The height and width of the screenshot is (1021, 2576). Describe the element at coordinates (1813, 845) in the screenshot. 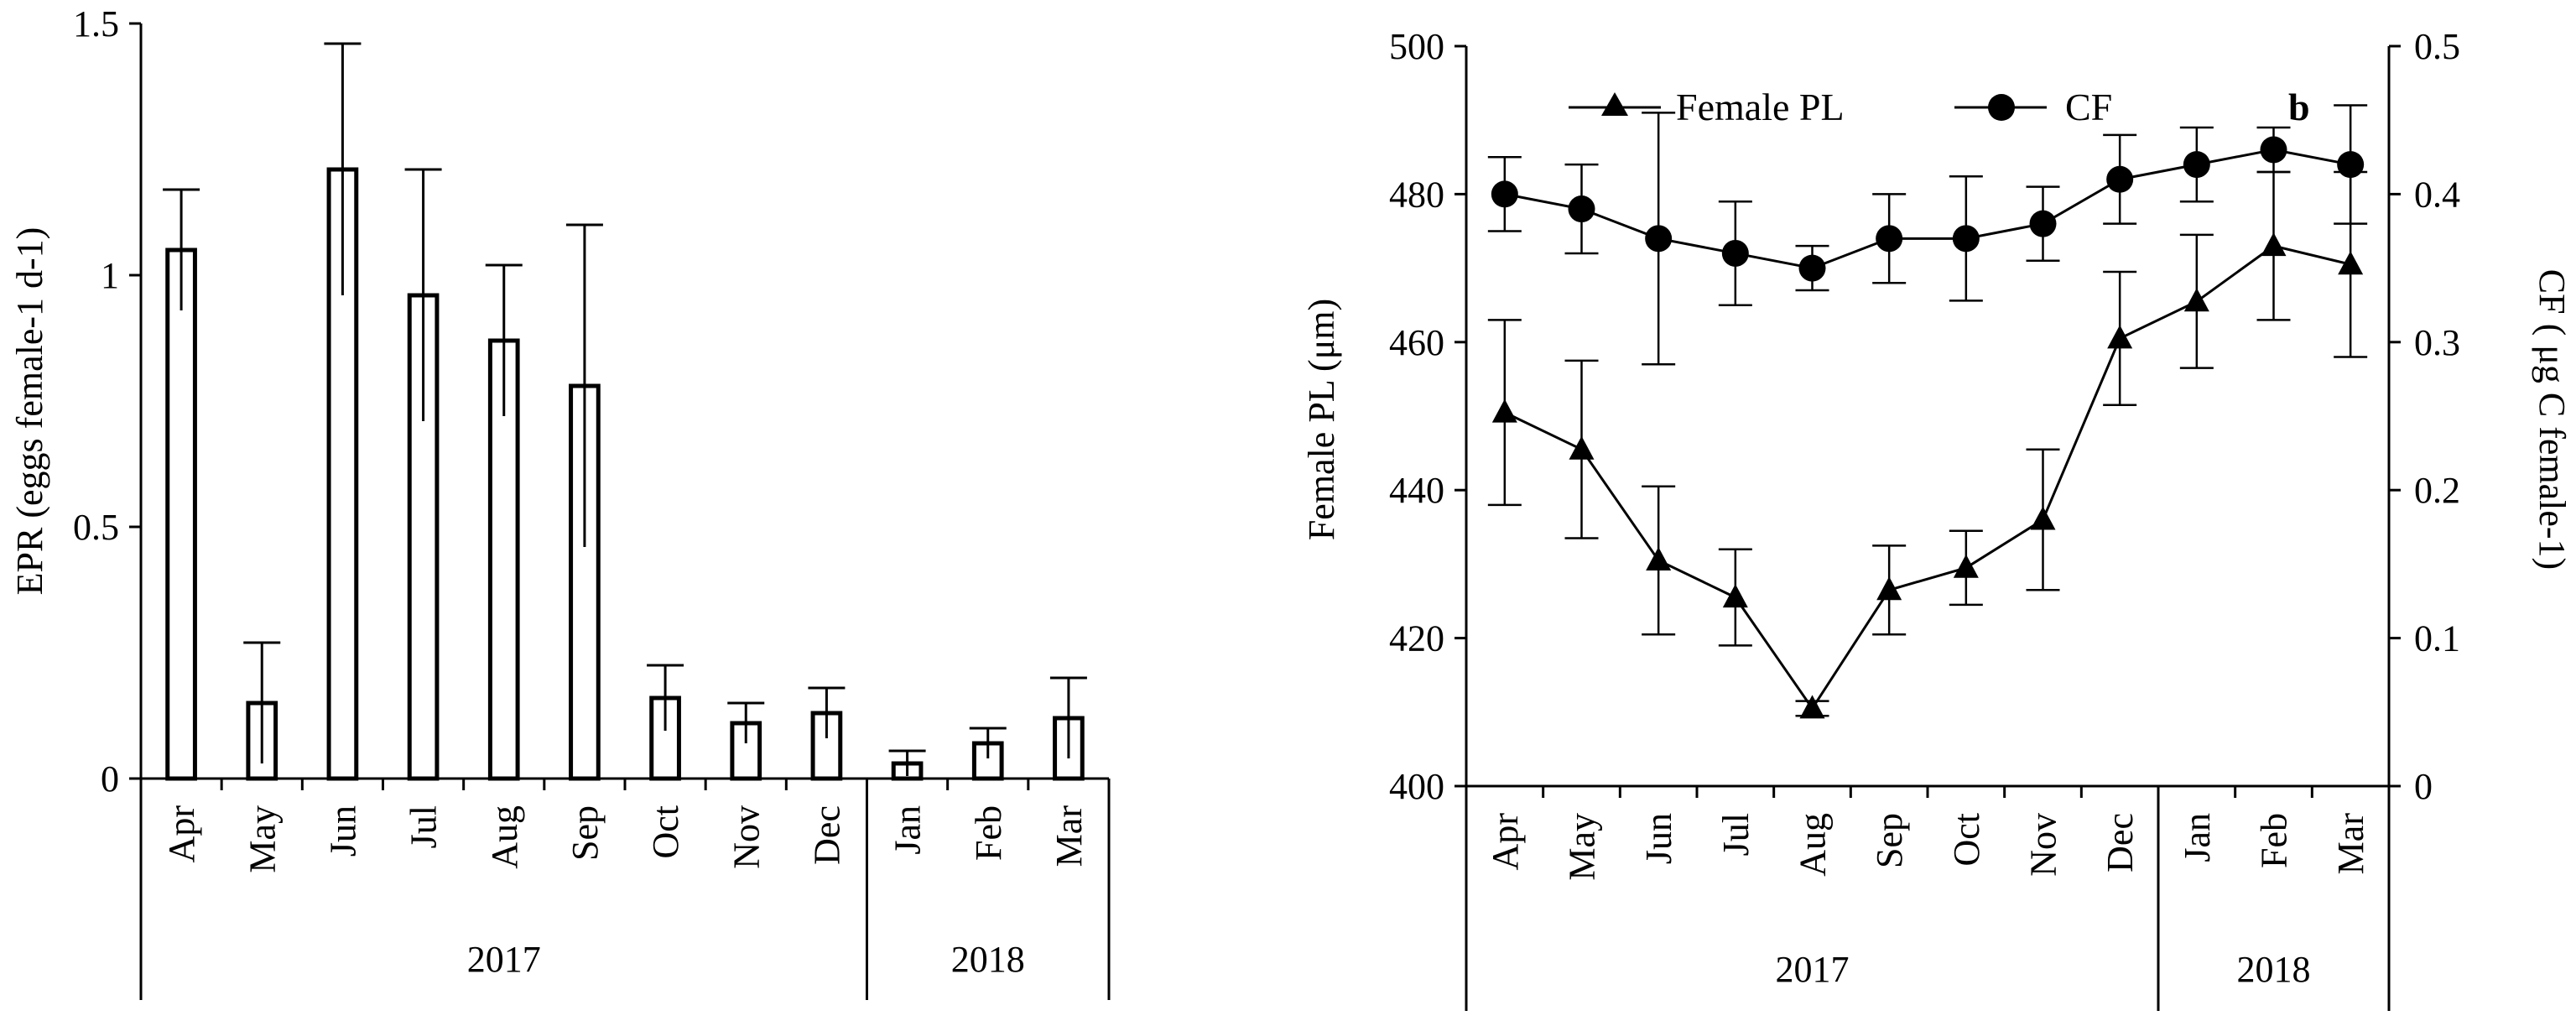

I see `pl-cf-month-label: Aug` at that location.